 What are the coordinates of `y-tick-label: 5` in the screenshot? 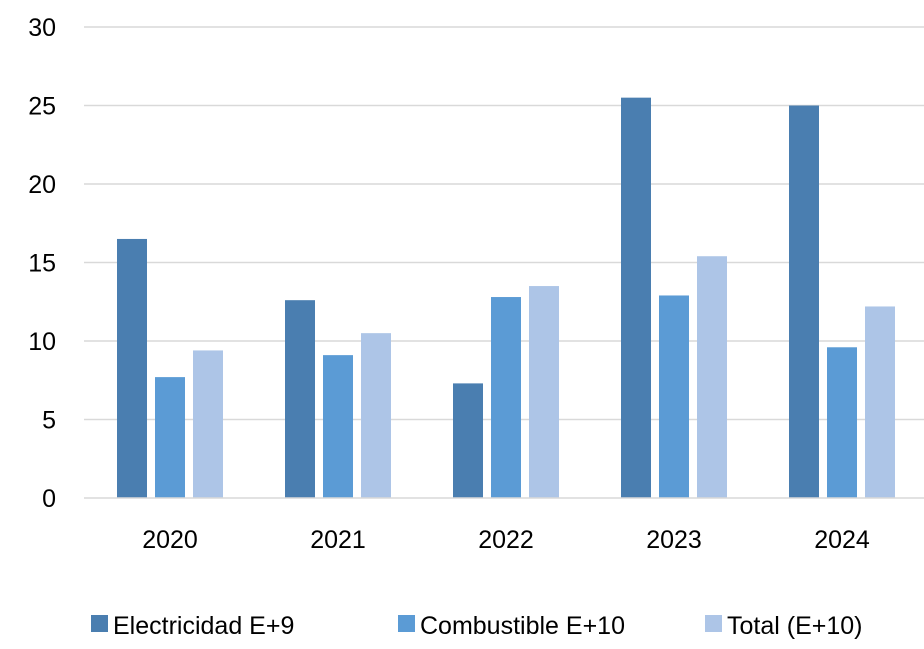 It's located at (49, 421).